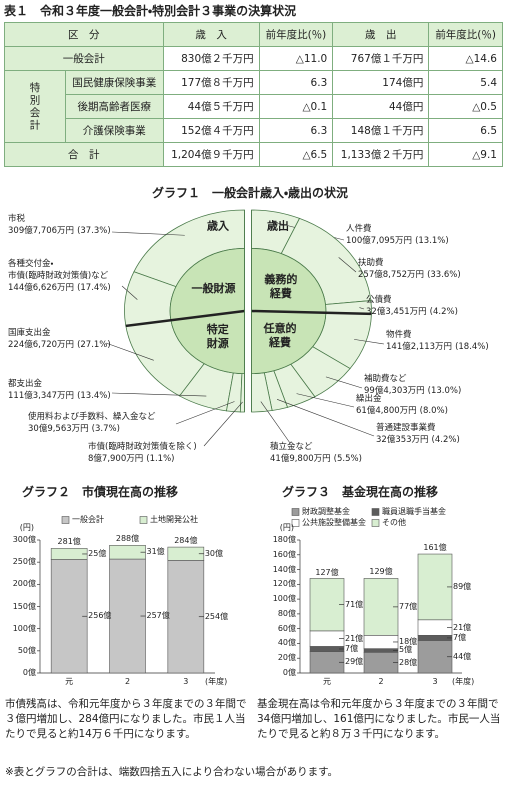 The image size is (507, 792). Describe the element at coordinates (286, 528) in the screenshot. I see `axis-unit: (円)` at that location.